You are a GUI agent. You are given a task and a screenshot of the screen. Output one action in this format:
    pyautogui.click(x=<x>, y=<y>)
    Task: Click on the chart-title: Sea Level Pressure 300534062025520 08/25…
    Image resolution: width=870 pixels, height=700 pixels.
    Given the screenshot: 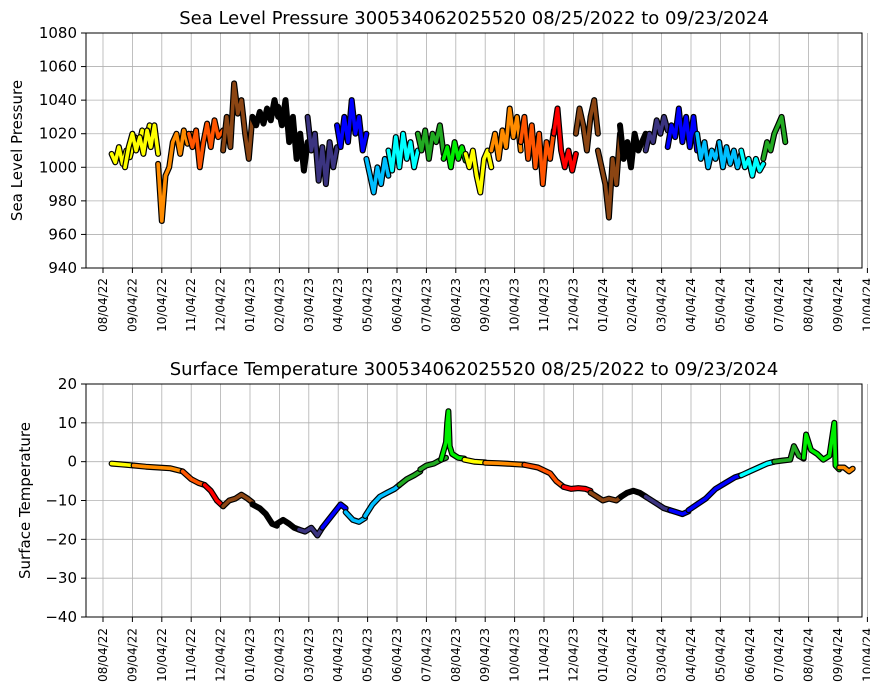 What is the action you would take?
    pyautogui.click(x=474, y=18)
    